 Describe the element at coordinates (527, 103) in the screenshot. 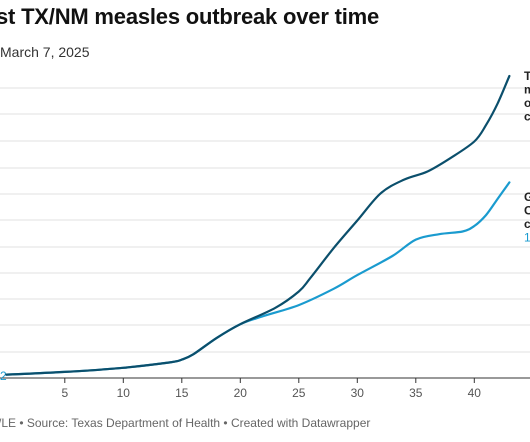

I see `series-end-label: o` at that location.